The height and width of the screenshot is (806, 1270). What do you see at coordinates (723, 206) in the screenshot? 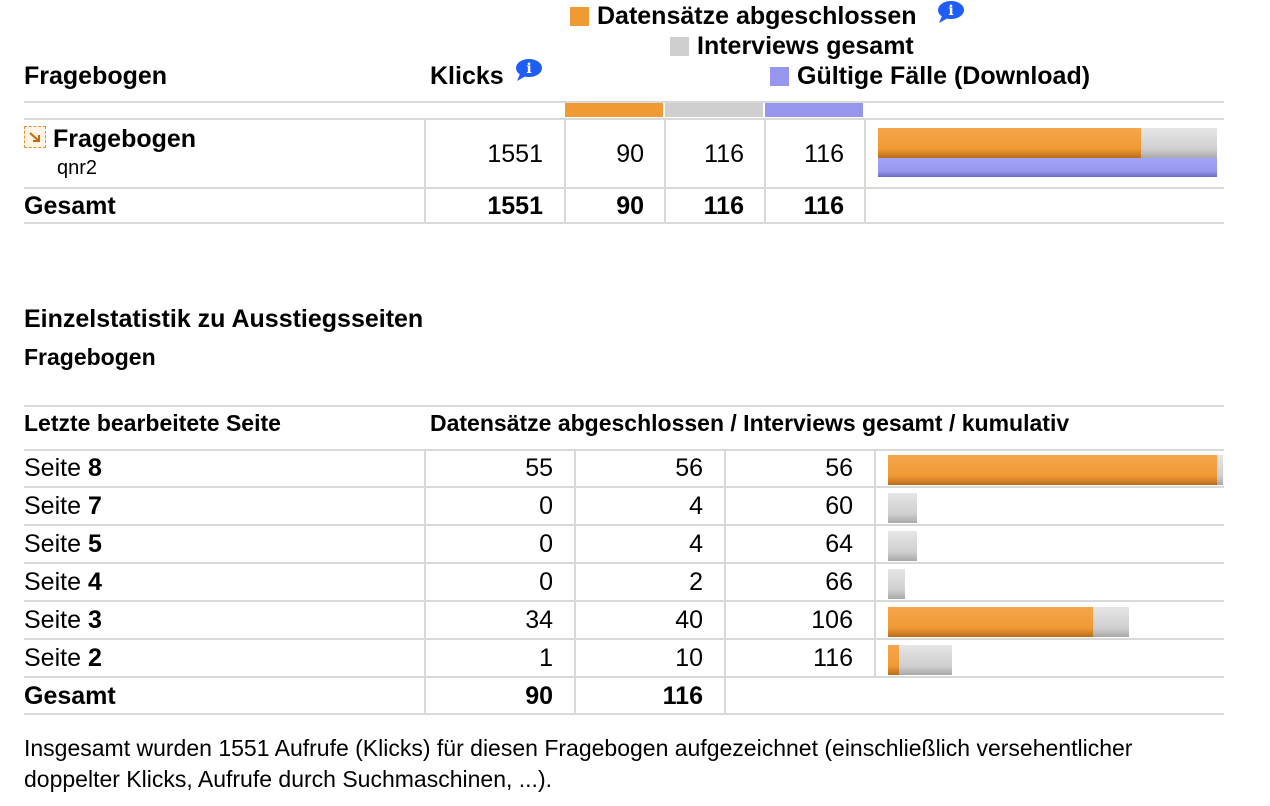
I see `summary-total-interviews: 116` at bounding box center [723, 206].